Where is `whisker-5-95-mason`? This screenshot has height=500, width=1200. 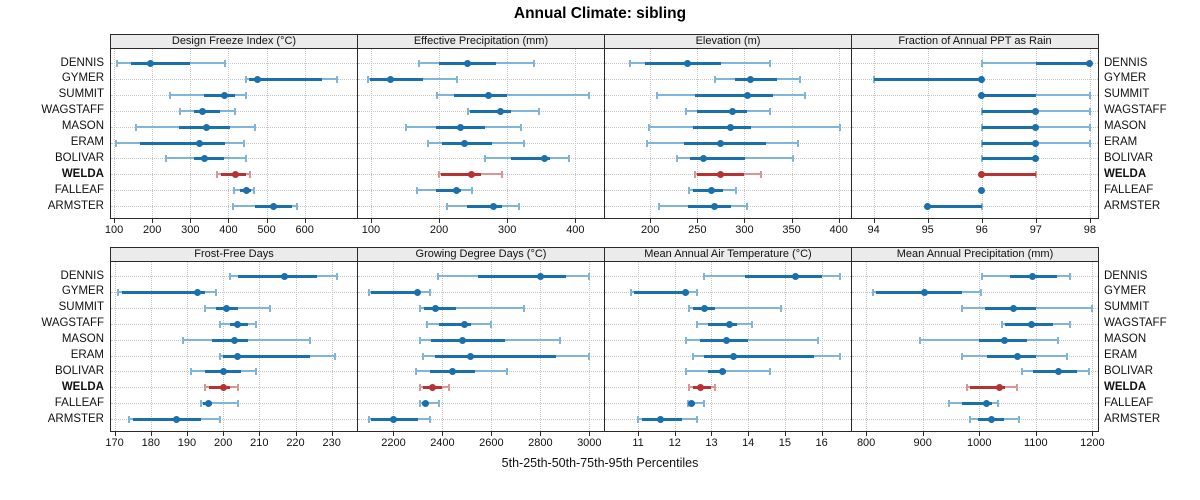
whisker-5-95-mason is located at coordinates (751, 339).